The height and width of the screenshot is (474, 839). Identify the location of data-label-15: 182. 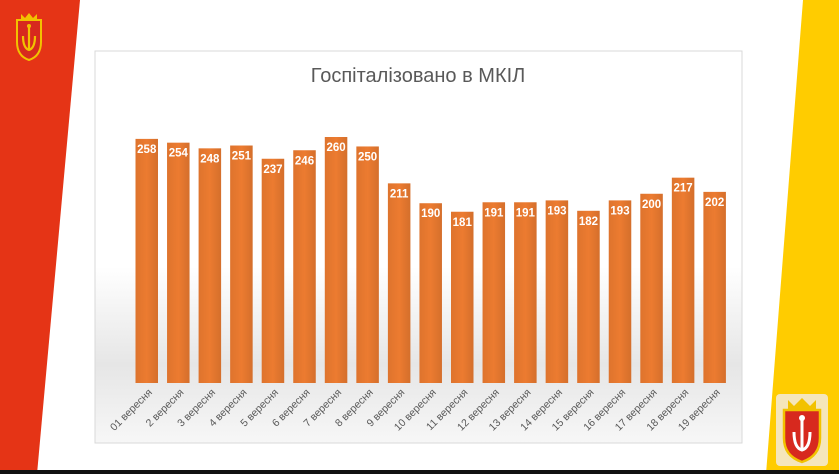
(588, 222).